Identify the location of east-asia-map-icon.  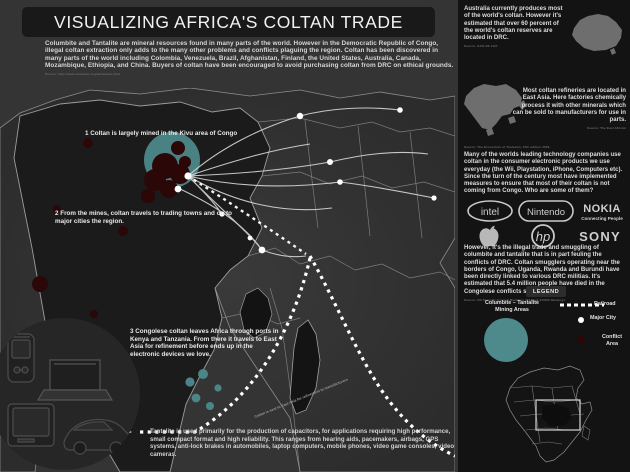
(495, 110).